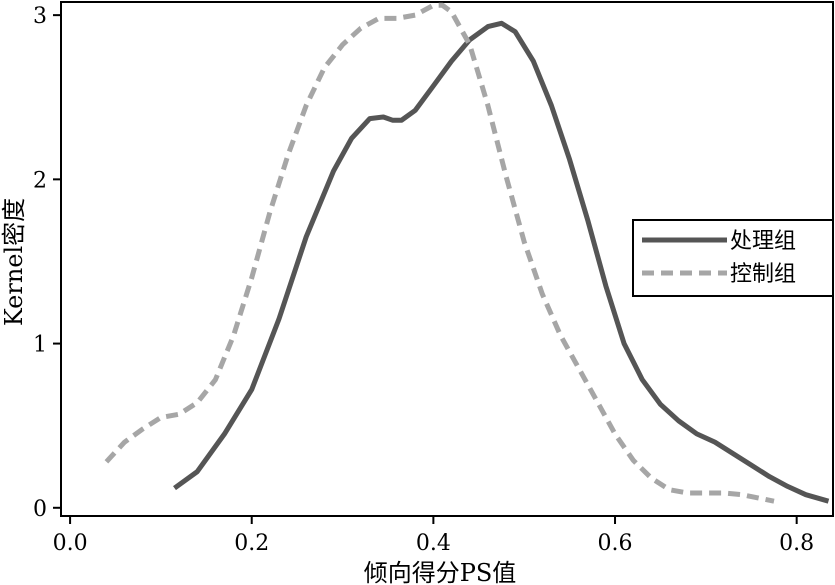 The image size is (835, 585). What do you see at coordinates (763, 274) in the screenshot?
I see `legend-label-control: 控制组` at bounding box center [763, 274].